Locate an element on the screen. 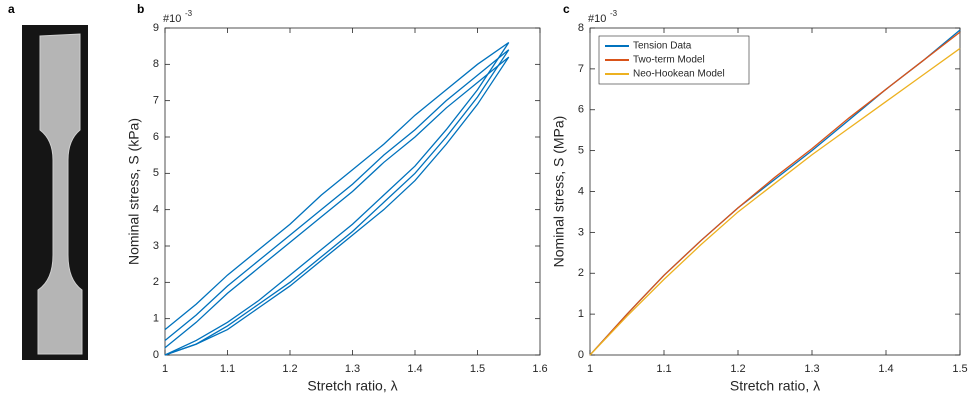 This screenshot has width=970, height=399. y-tick-label: 9 is located at coordinates (156, 28).